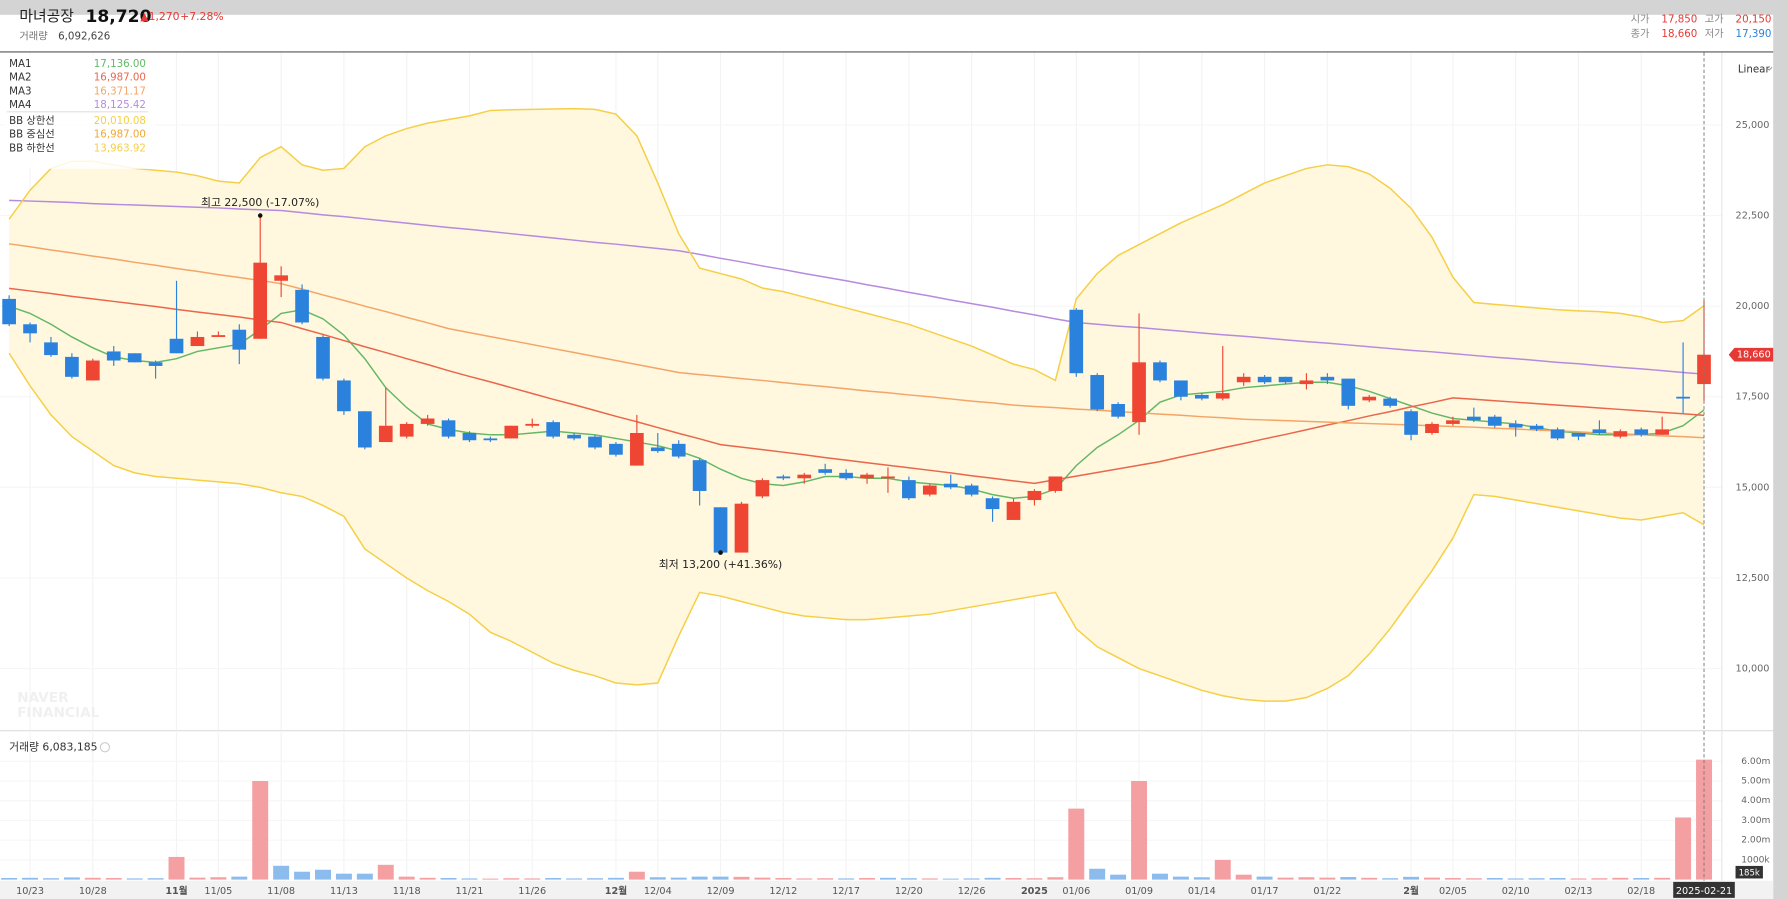  What do you see at coordinates (1755, 762) in the screenshot?
I see `y-tick-label: 6.00m` at bounding box center [1755, 762].